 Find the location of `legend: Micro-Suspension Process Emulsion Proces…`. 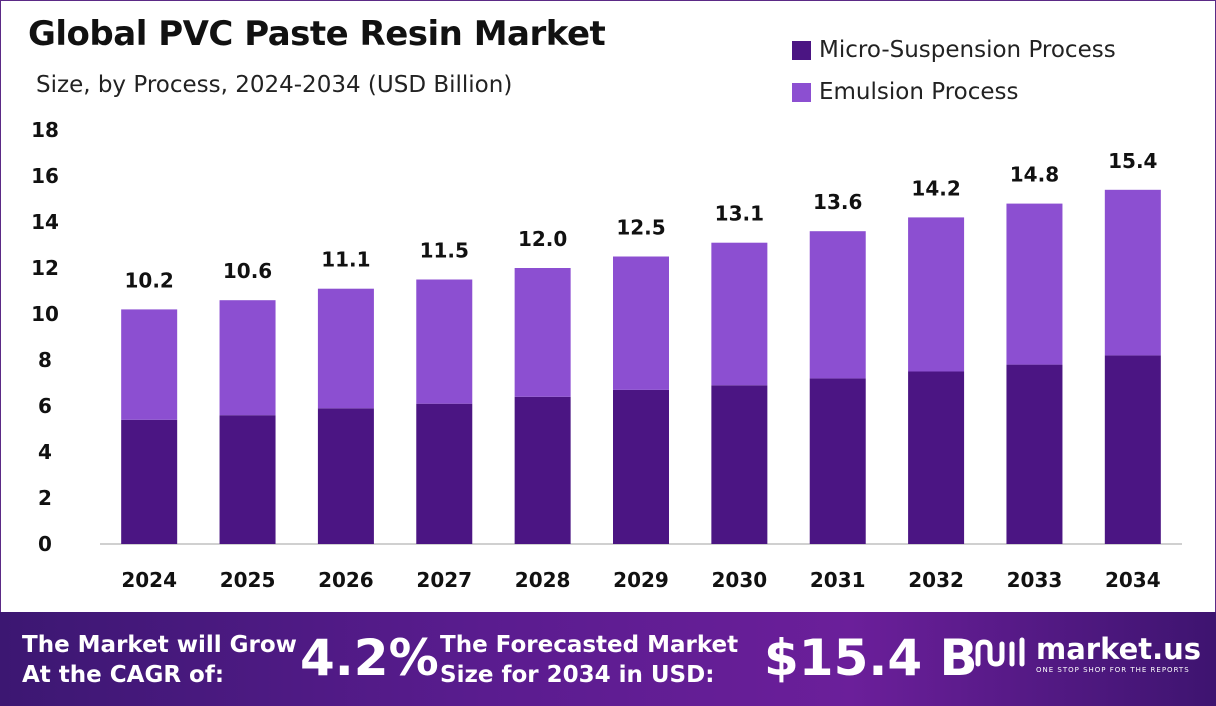

legend: Micro-Suspension Process Emulsion Proces… is located at coordinates (954, 78).